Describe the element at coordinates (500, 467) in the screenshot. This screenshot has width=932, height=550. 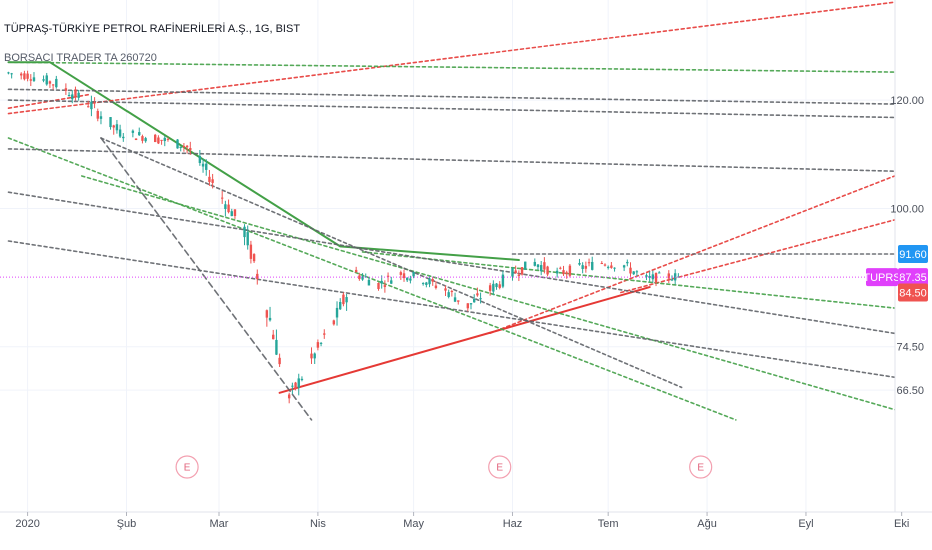
I see `earnings-marker: E` at that location.